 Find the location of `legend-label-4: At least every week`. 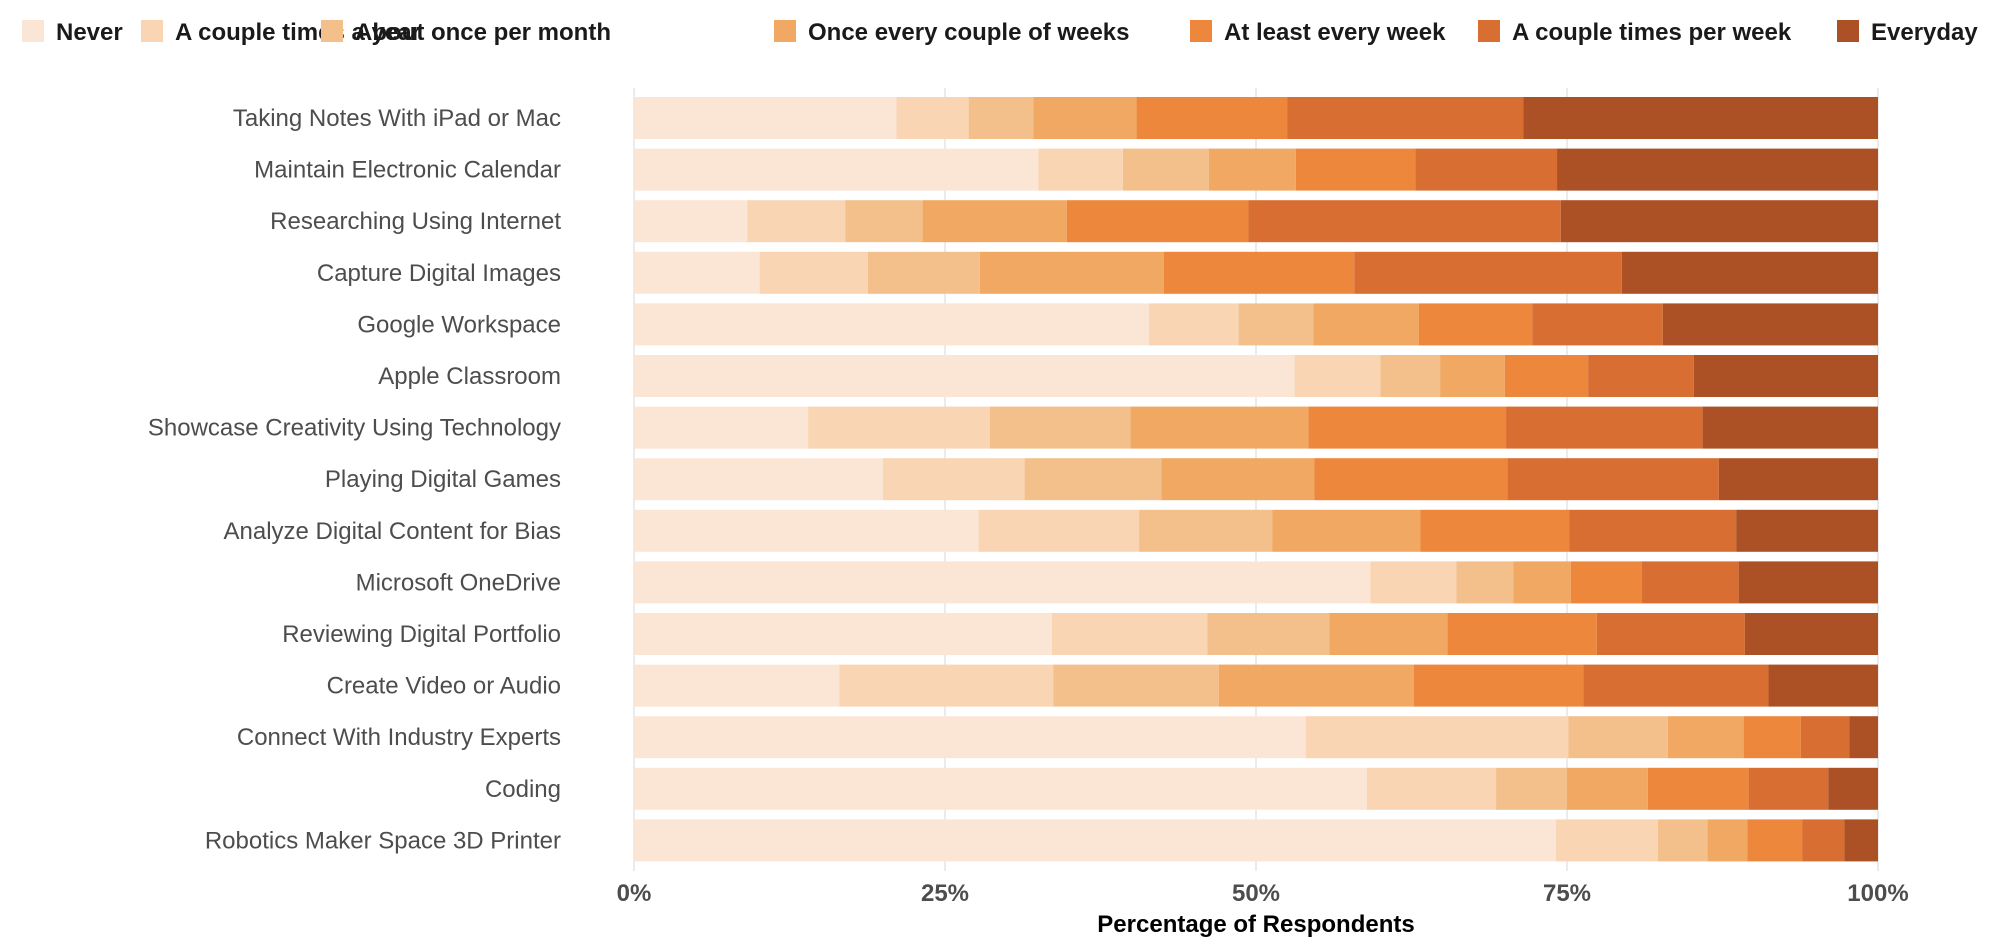

legend-label-4: At least every week is located at coordinates (1335, 32).